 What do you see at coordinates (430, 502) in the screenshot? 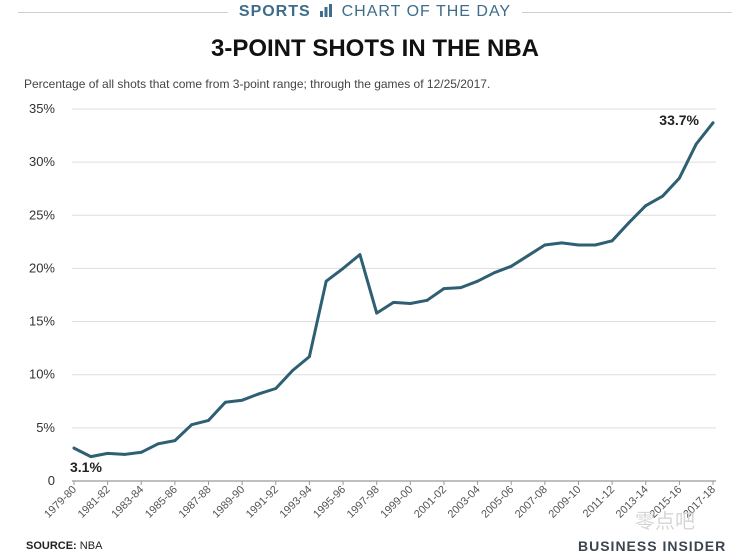
I see `x-tick-label: 2001-02` at bounding box center [430, 502].